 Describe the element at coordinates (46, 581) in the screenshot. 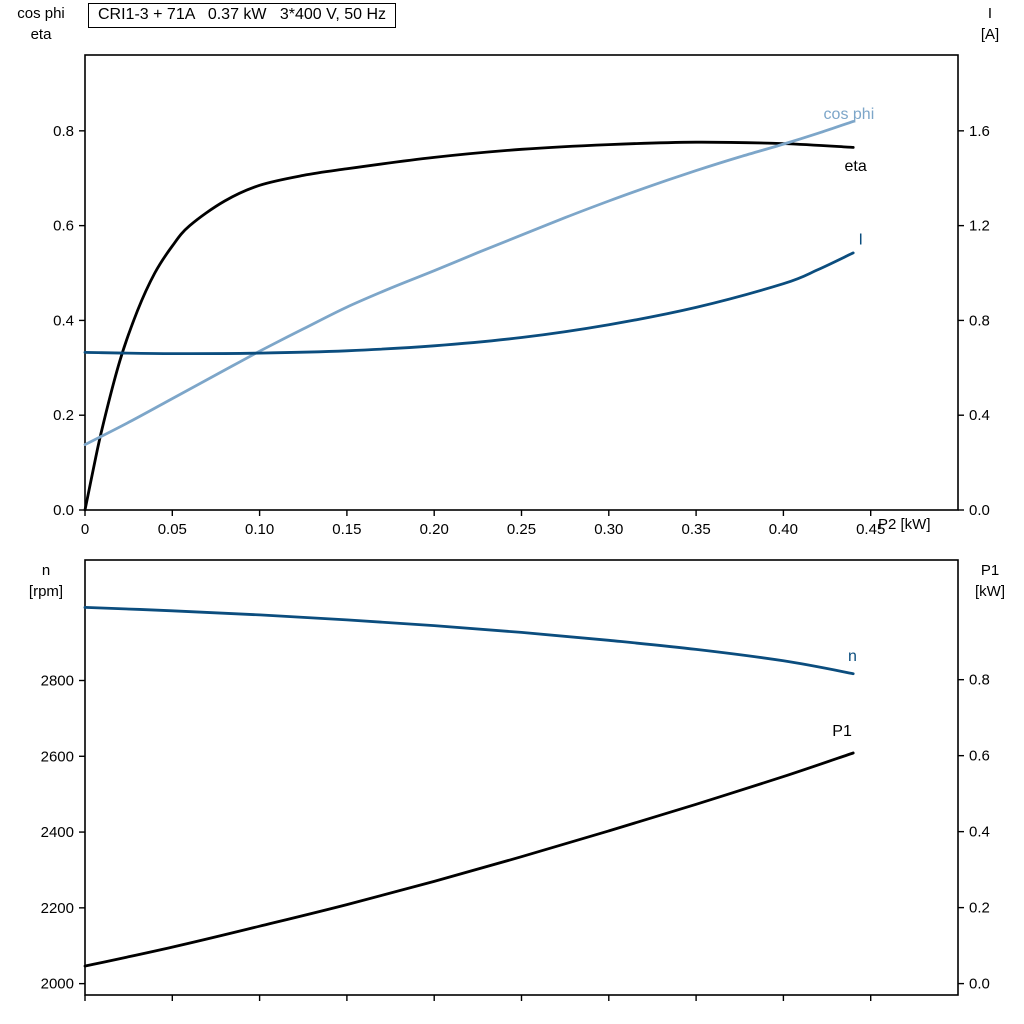

I see `bottom-left-axis-title: n [rpm]` at that location.